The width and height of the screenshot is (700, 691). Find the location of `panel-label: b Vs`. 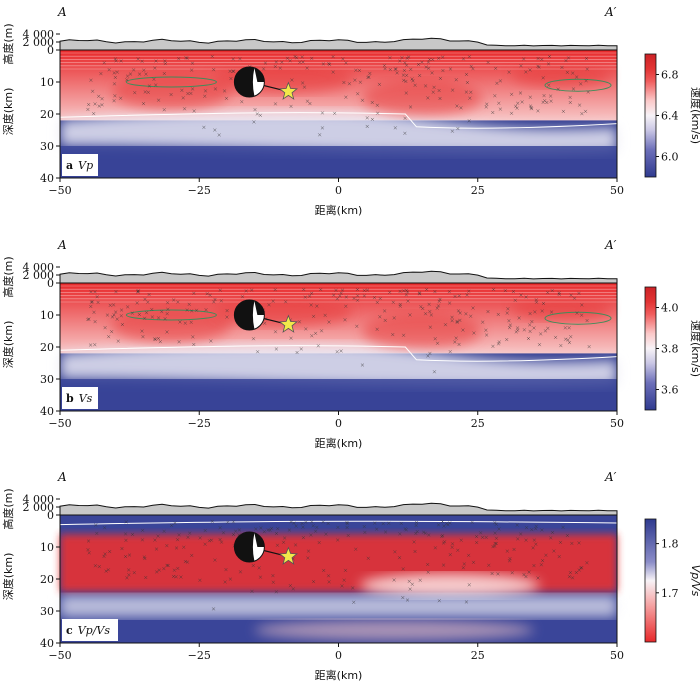

panel-label: b Vs is located at coordinates (79, 398).